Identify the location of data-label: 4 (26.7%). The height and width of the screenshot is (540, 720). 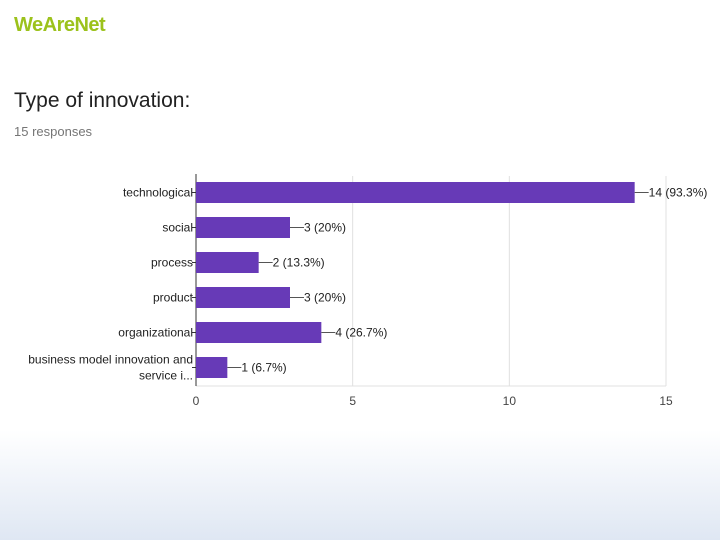
(361, 333).